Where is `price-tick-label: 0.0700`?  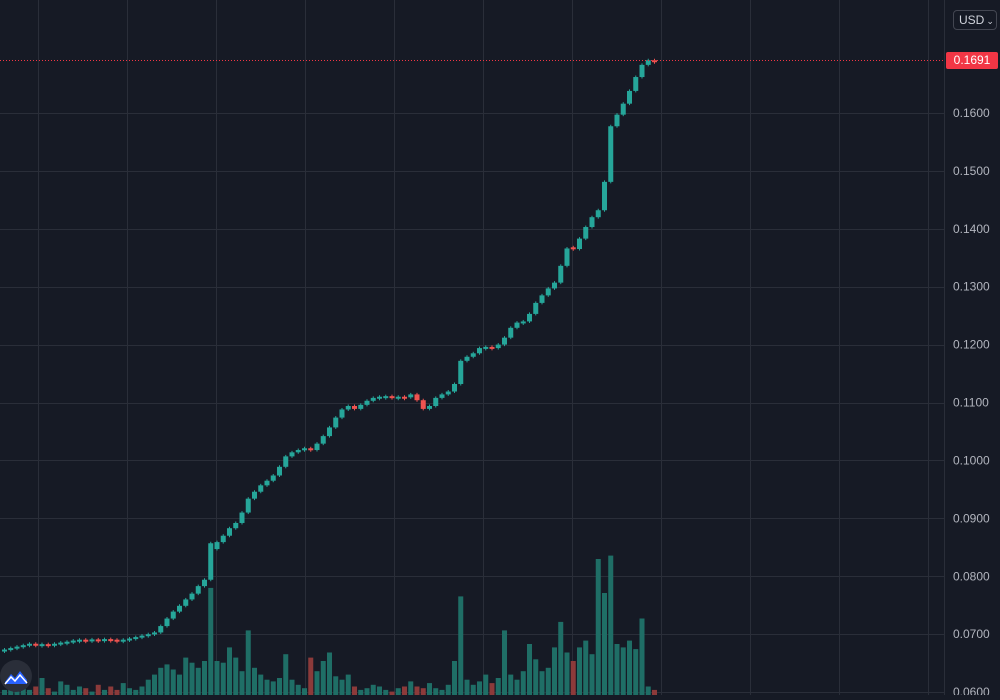
price-tick-label: 0.0700 is located at coordinates (971, 634).